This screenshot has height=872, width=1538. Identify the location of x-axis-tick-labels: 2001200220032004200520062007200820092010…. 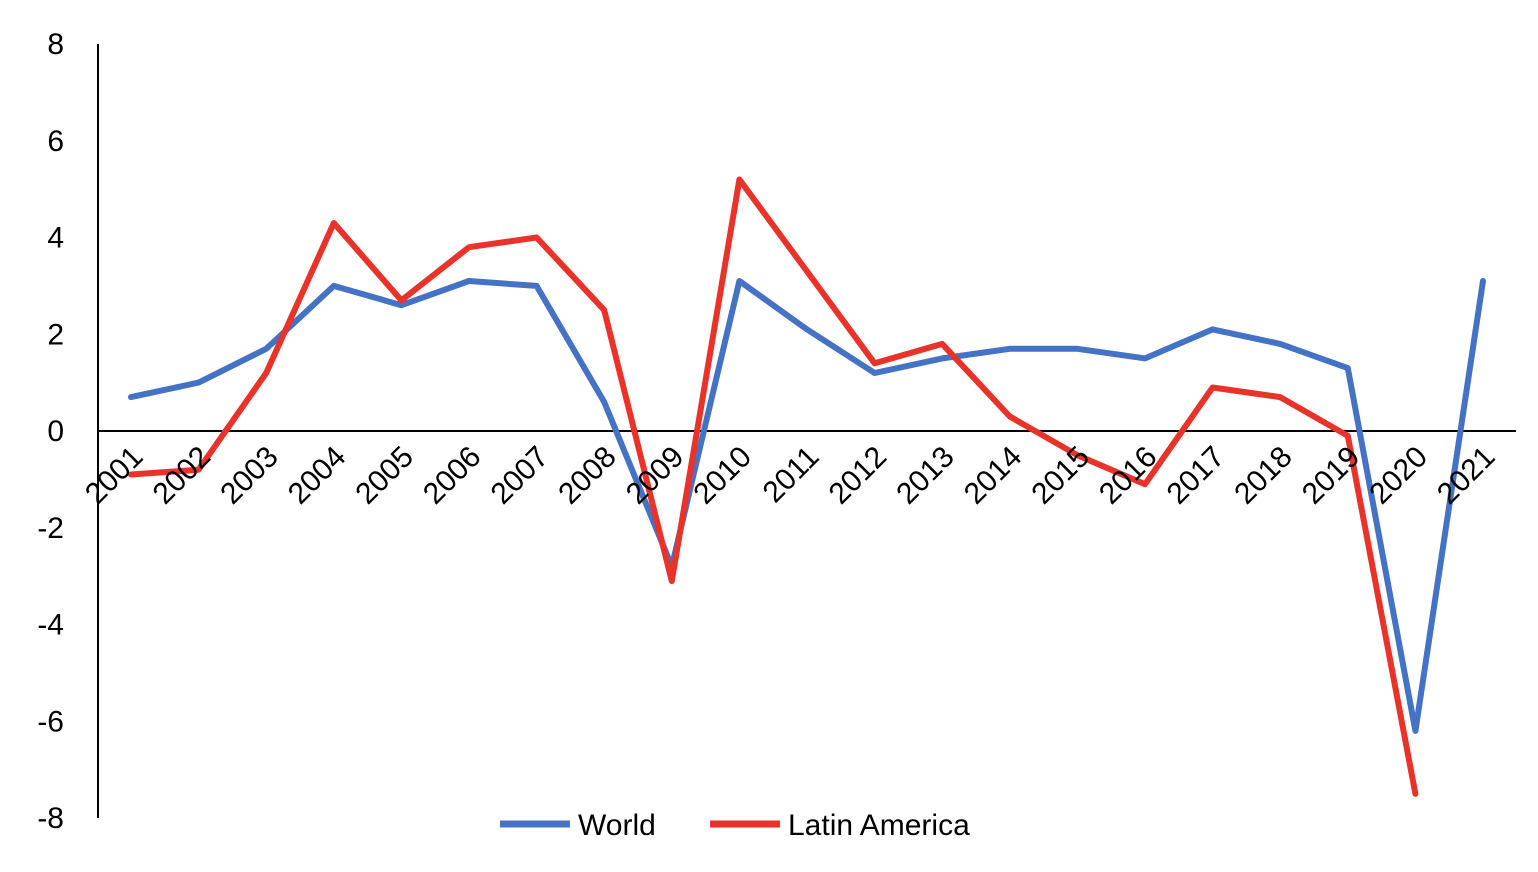
(790, 475).